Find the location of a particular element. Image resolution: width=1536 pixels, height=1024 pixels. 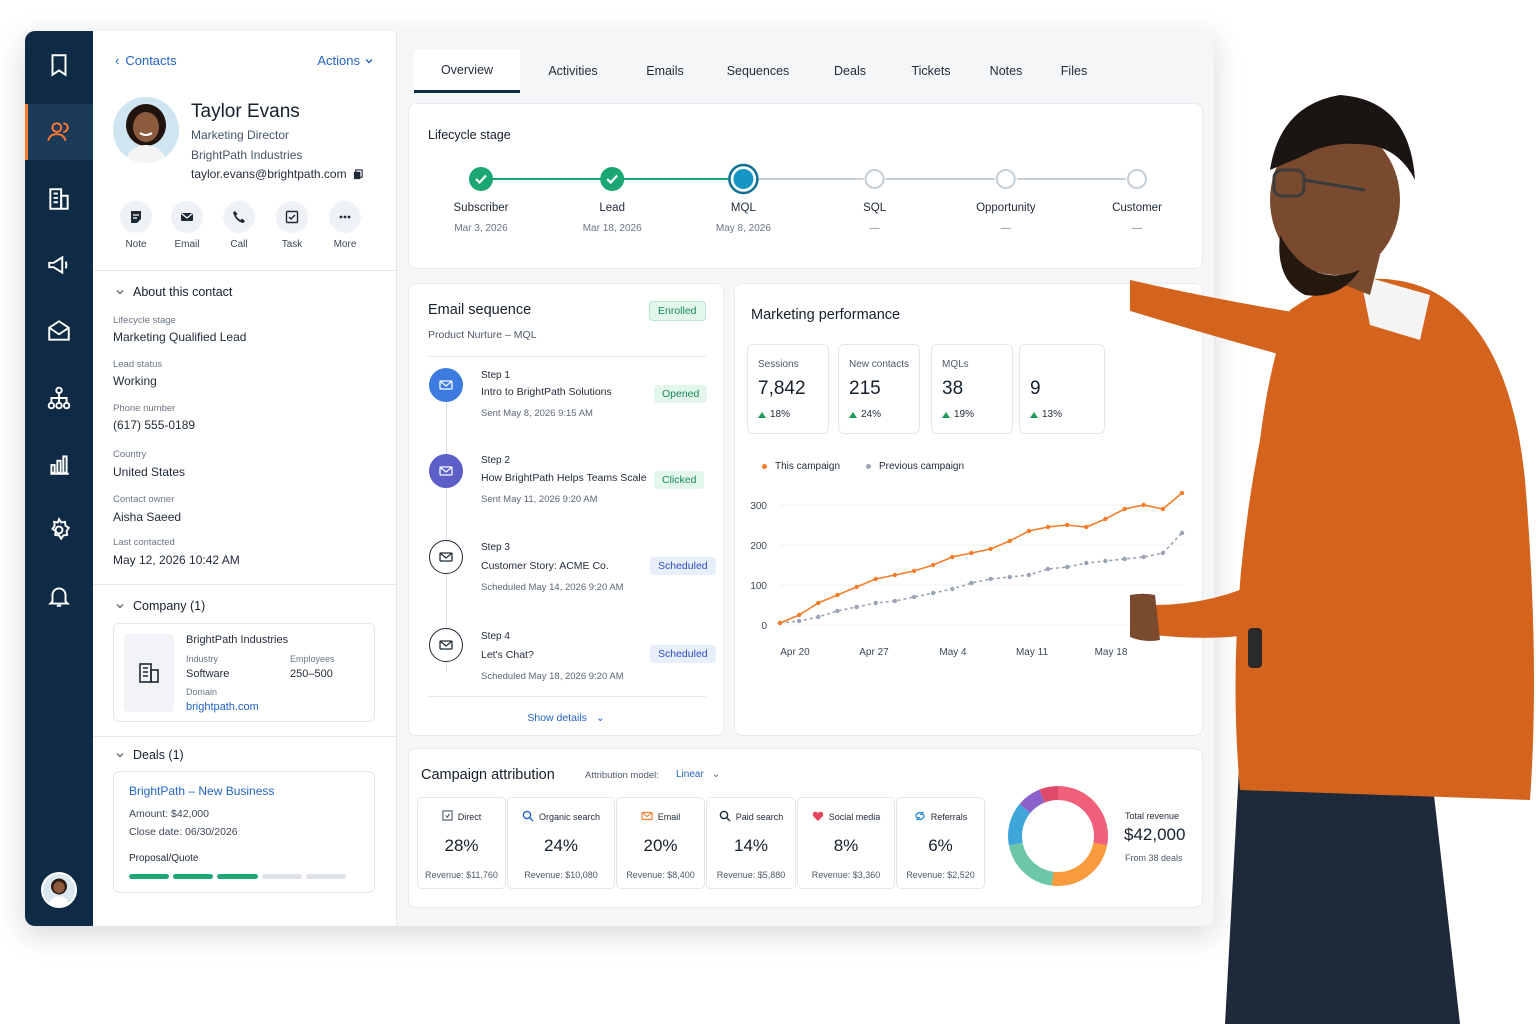

attribution-card-social-media: Social media 8% Revenue: $3,360 is located at coordinates (846, 843).